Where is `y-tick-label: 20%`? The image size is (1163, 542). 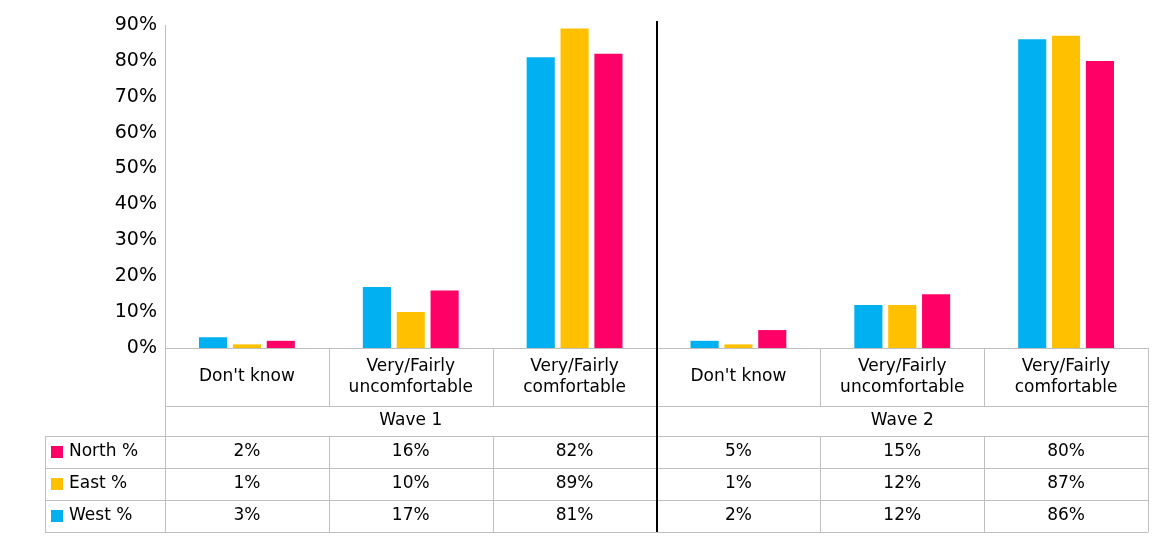 y-tick-label: 20% is located at coordinates (135, 274).